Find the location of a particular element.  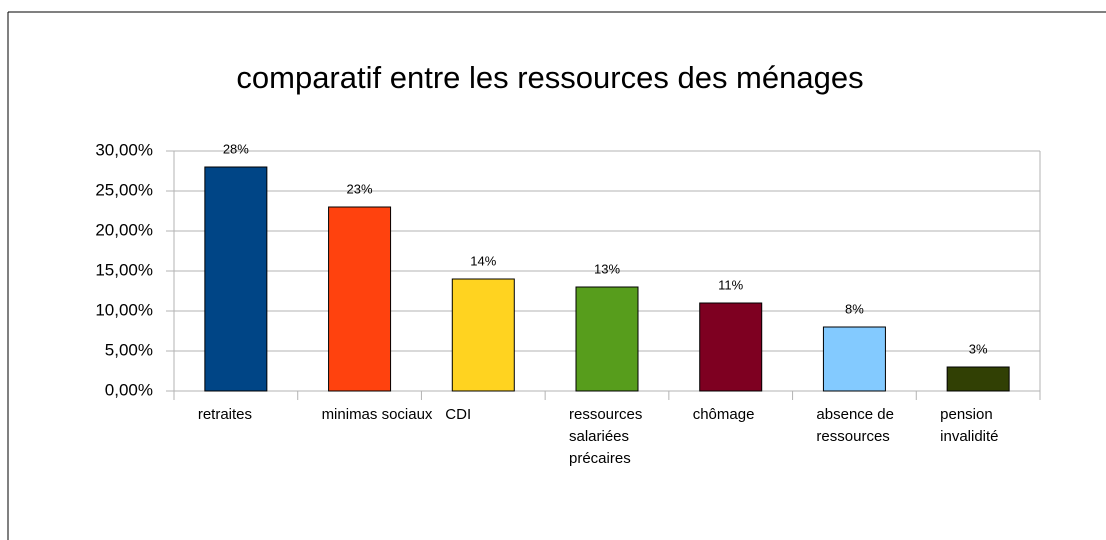

data-label: 14% is located at coordinates (483, 260).